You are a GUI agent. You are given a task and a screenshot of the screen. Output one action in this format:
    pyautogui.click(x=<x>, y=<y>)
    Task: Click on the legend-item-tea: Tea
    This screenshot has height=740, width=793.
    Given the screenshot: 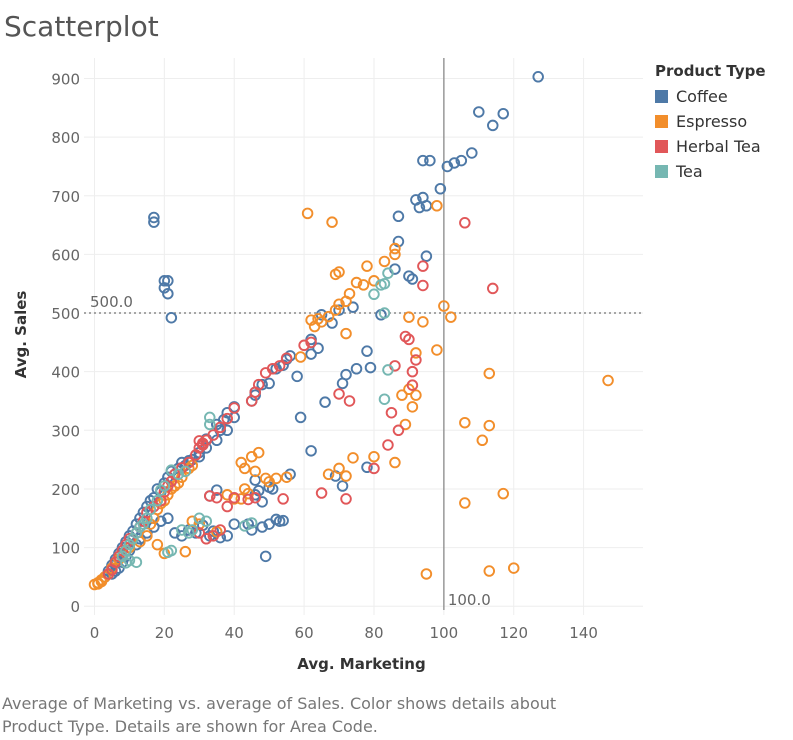 What is the action you would take?
    pyautogui.click(x=710, y=171)
    